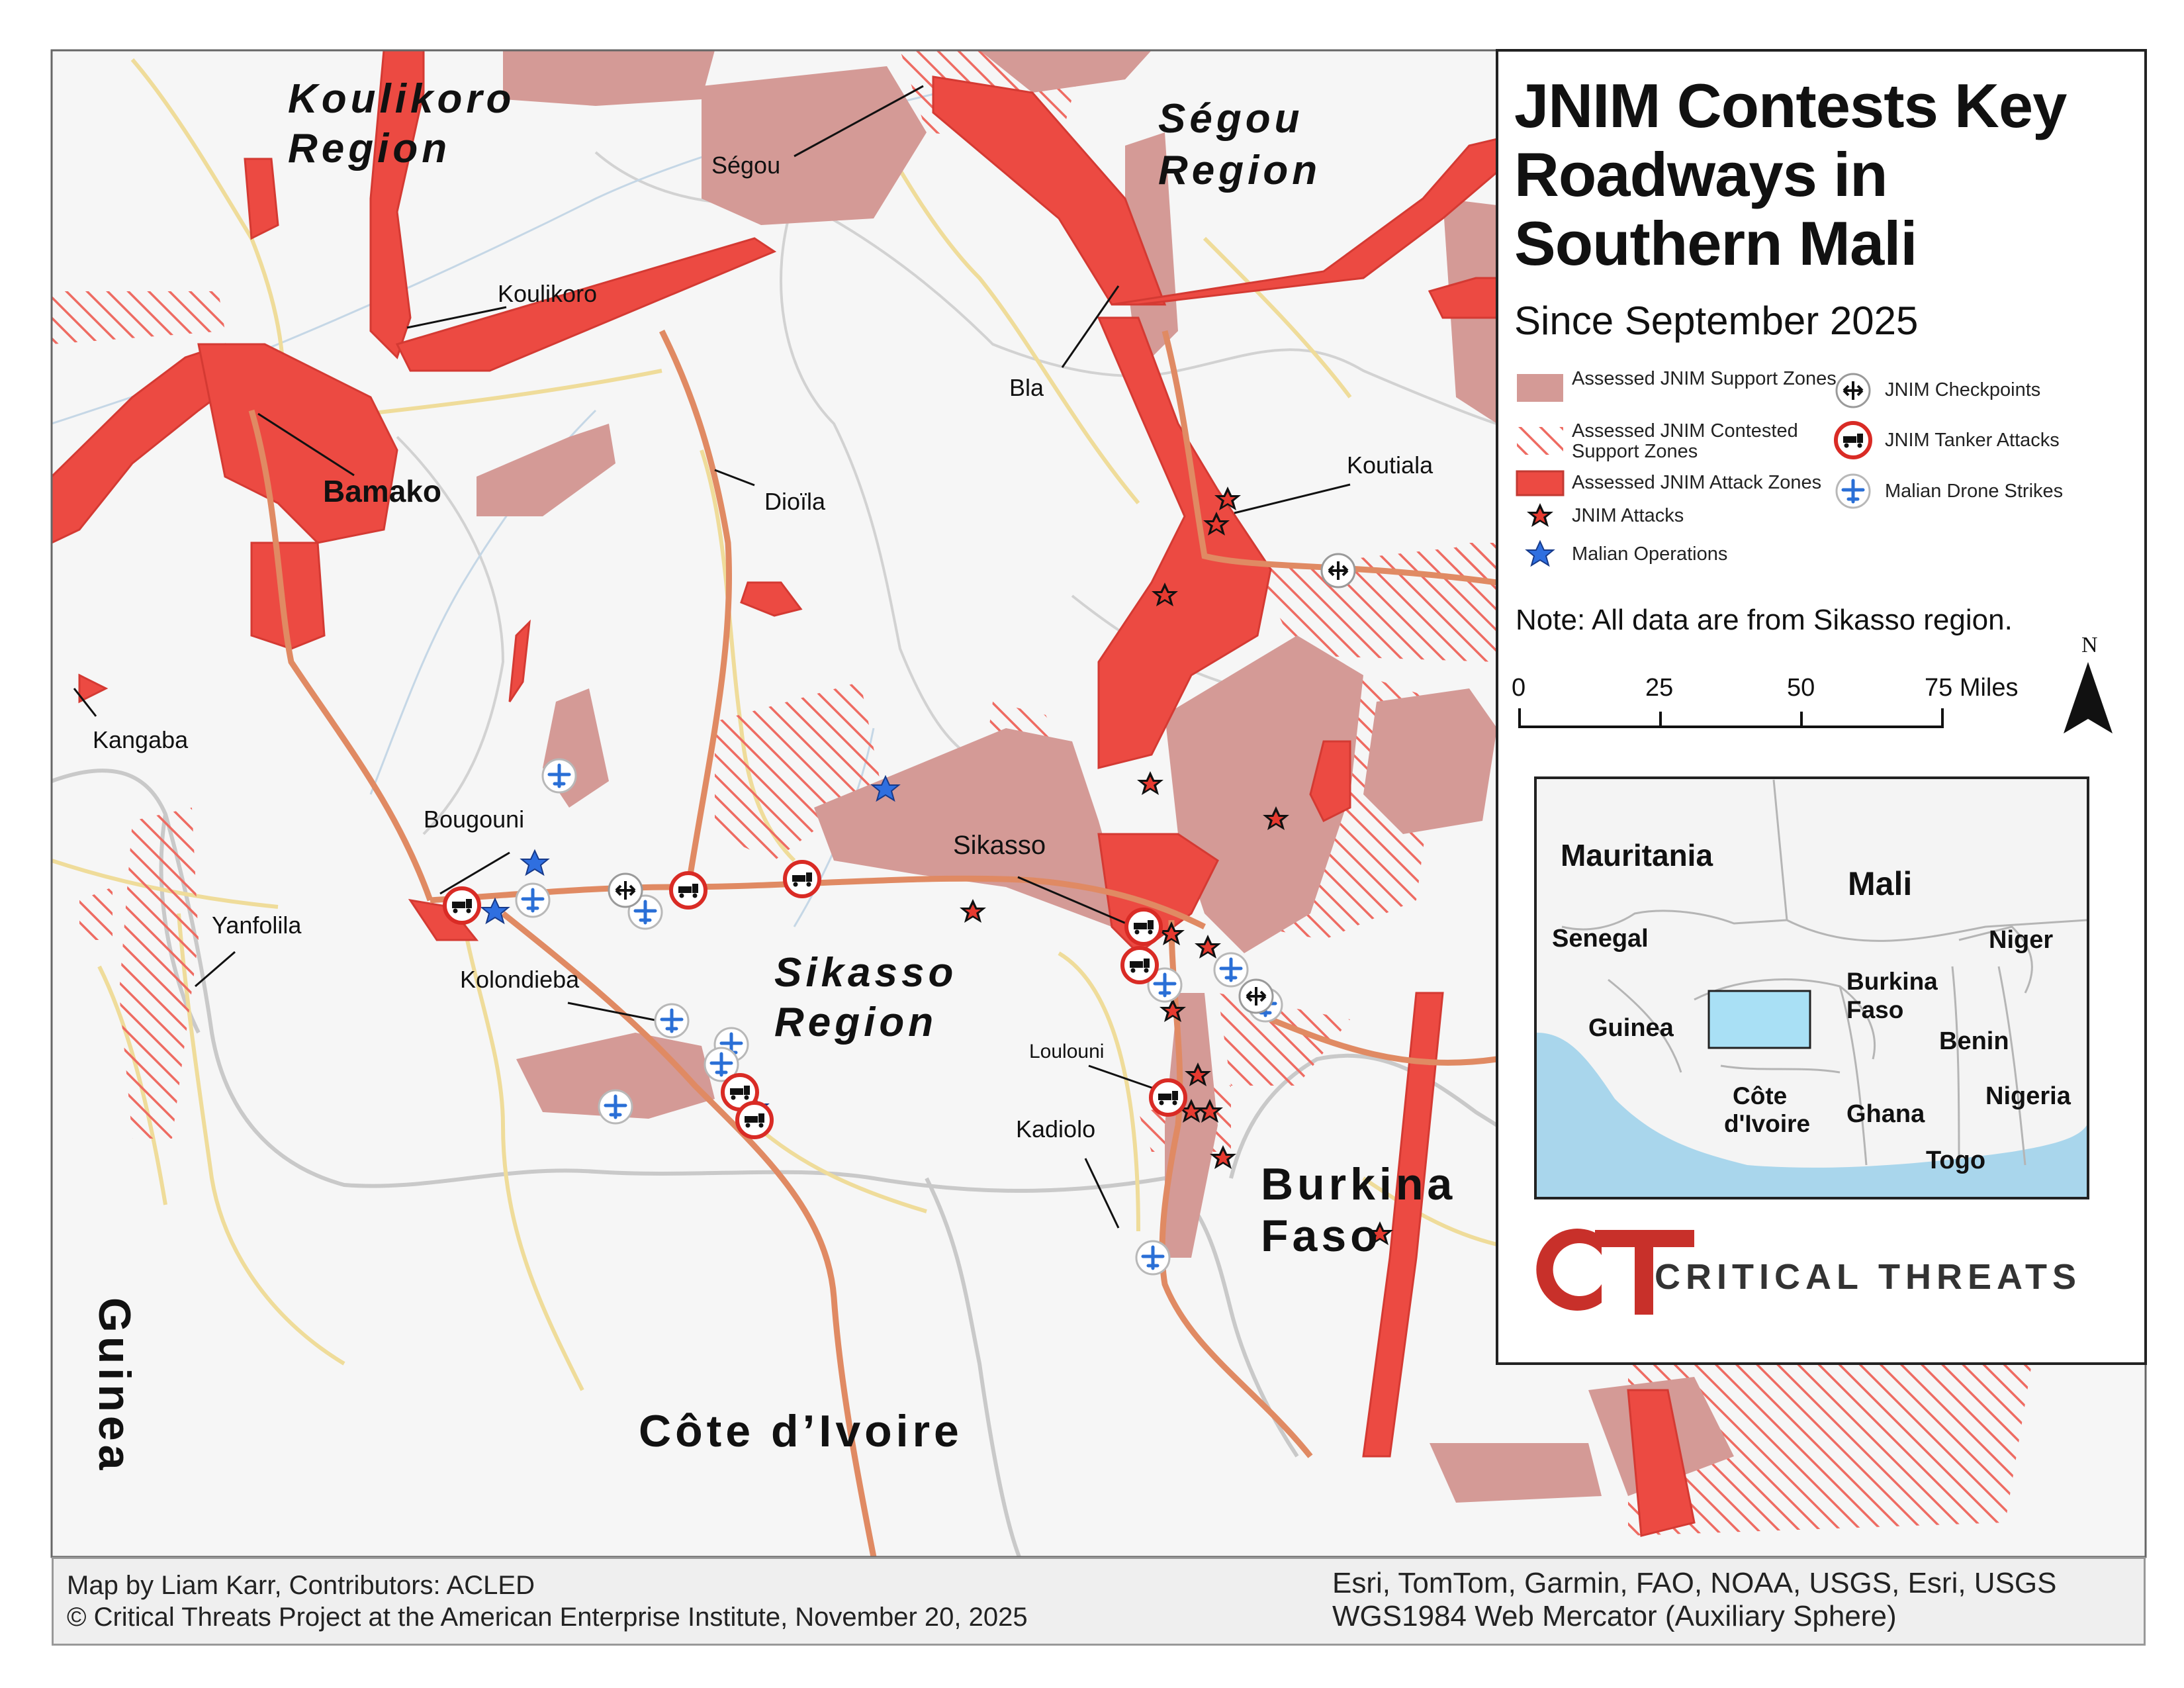 The image size is (2184, 1688). What do you see at coordinates (1760, 1095) in the screenshot?
I see `inset-label-cote-1: Côte` at bounding box center [1760, 1095].